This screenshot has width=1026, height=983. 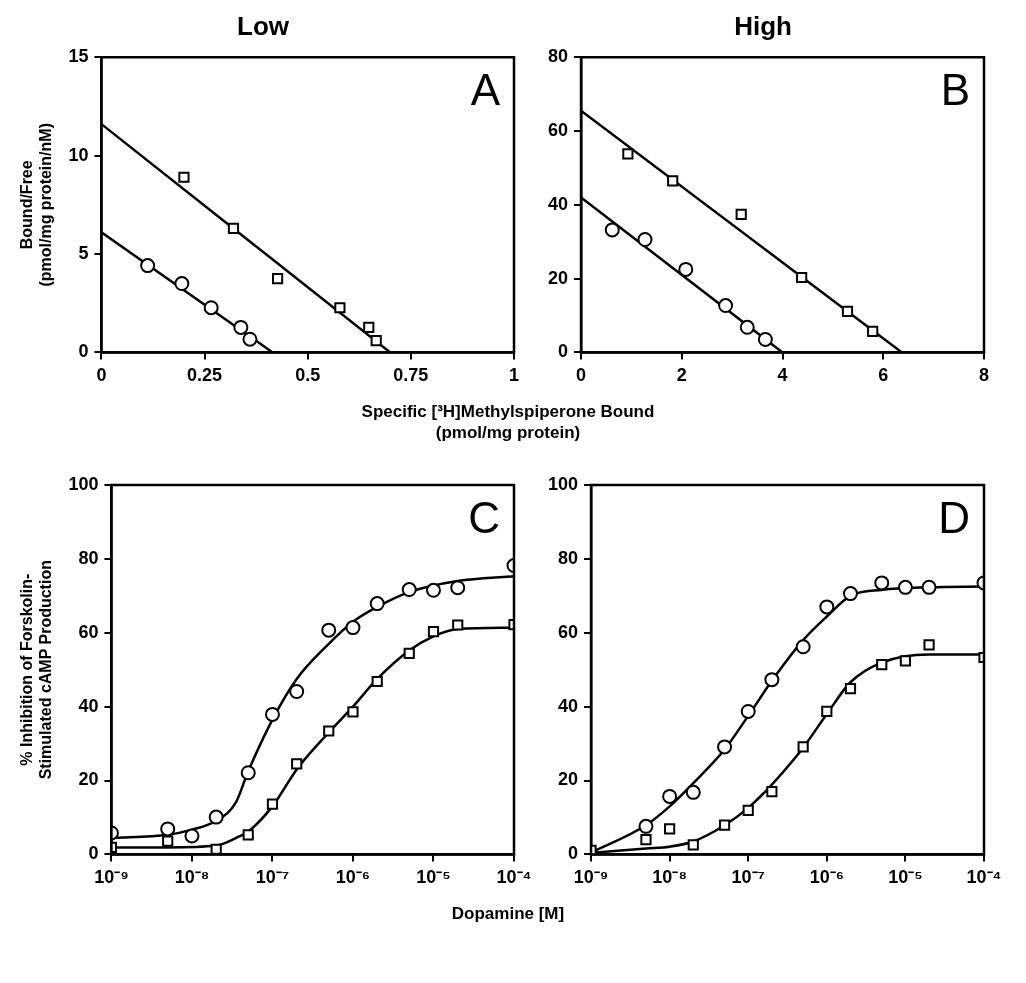 What do you see at coordinates (205, 375) in the screenshot?
I see `x-tick-label: 0.25` at bounding box center [205, 375].